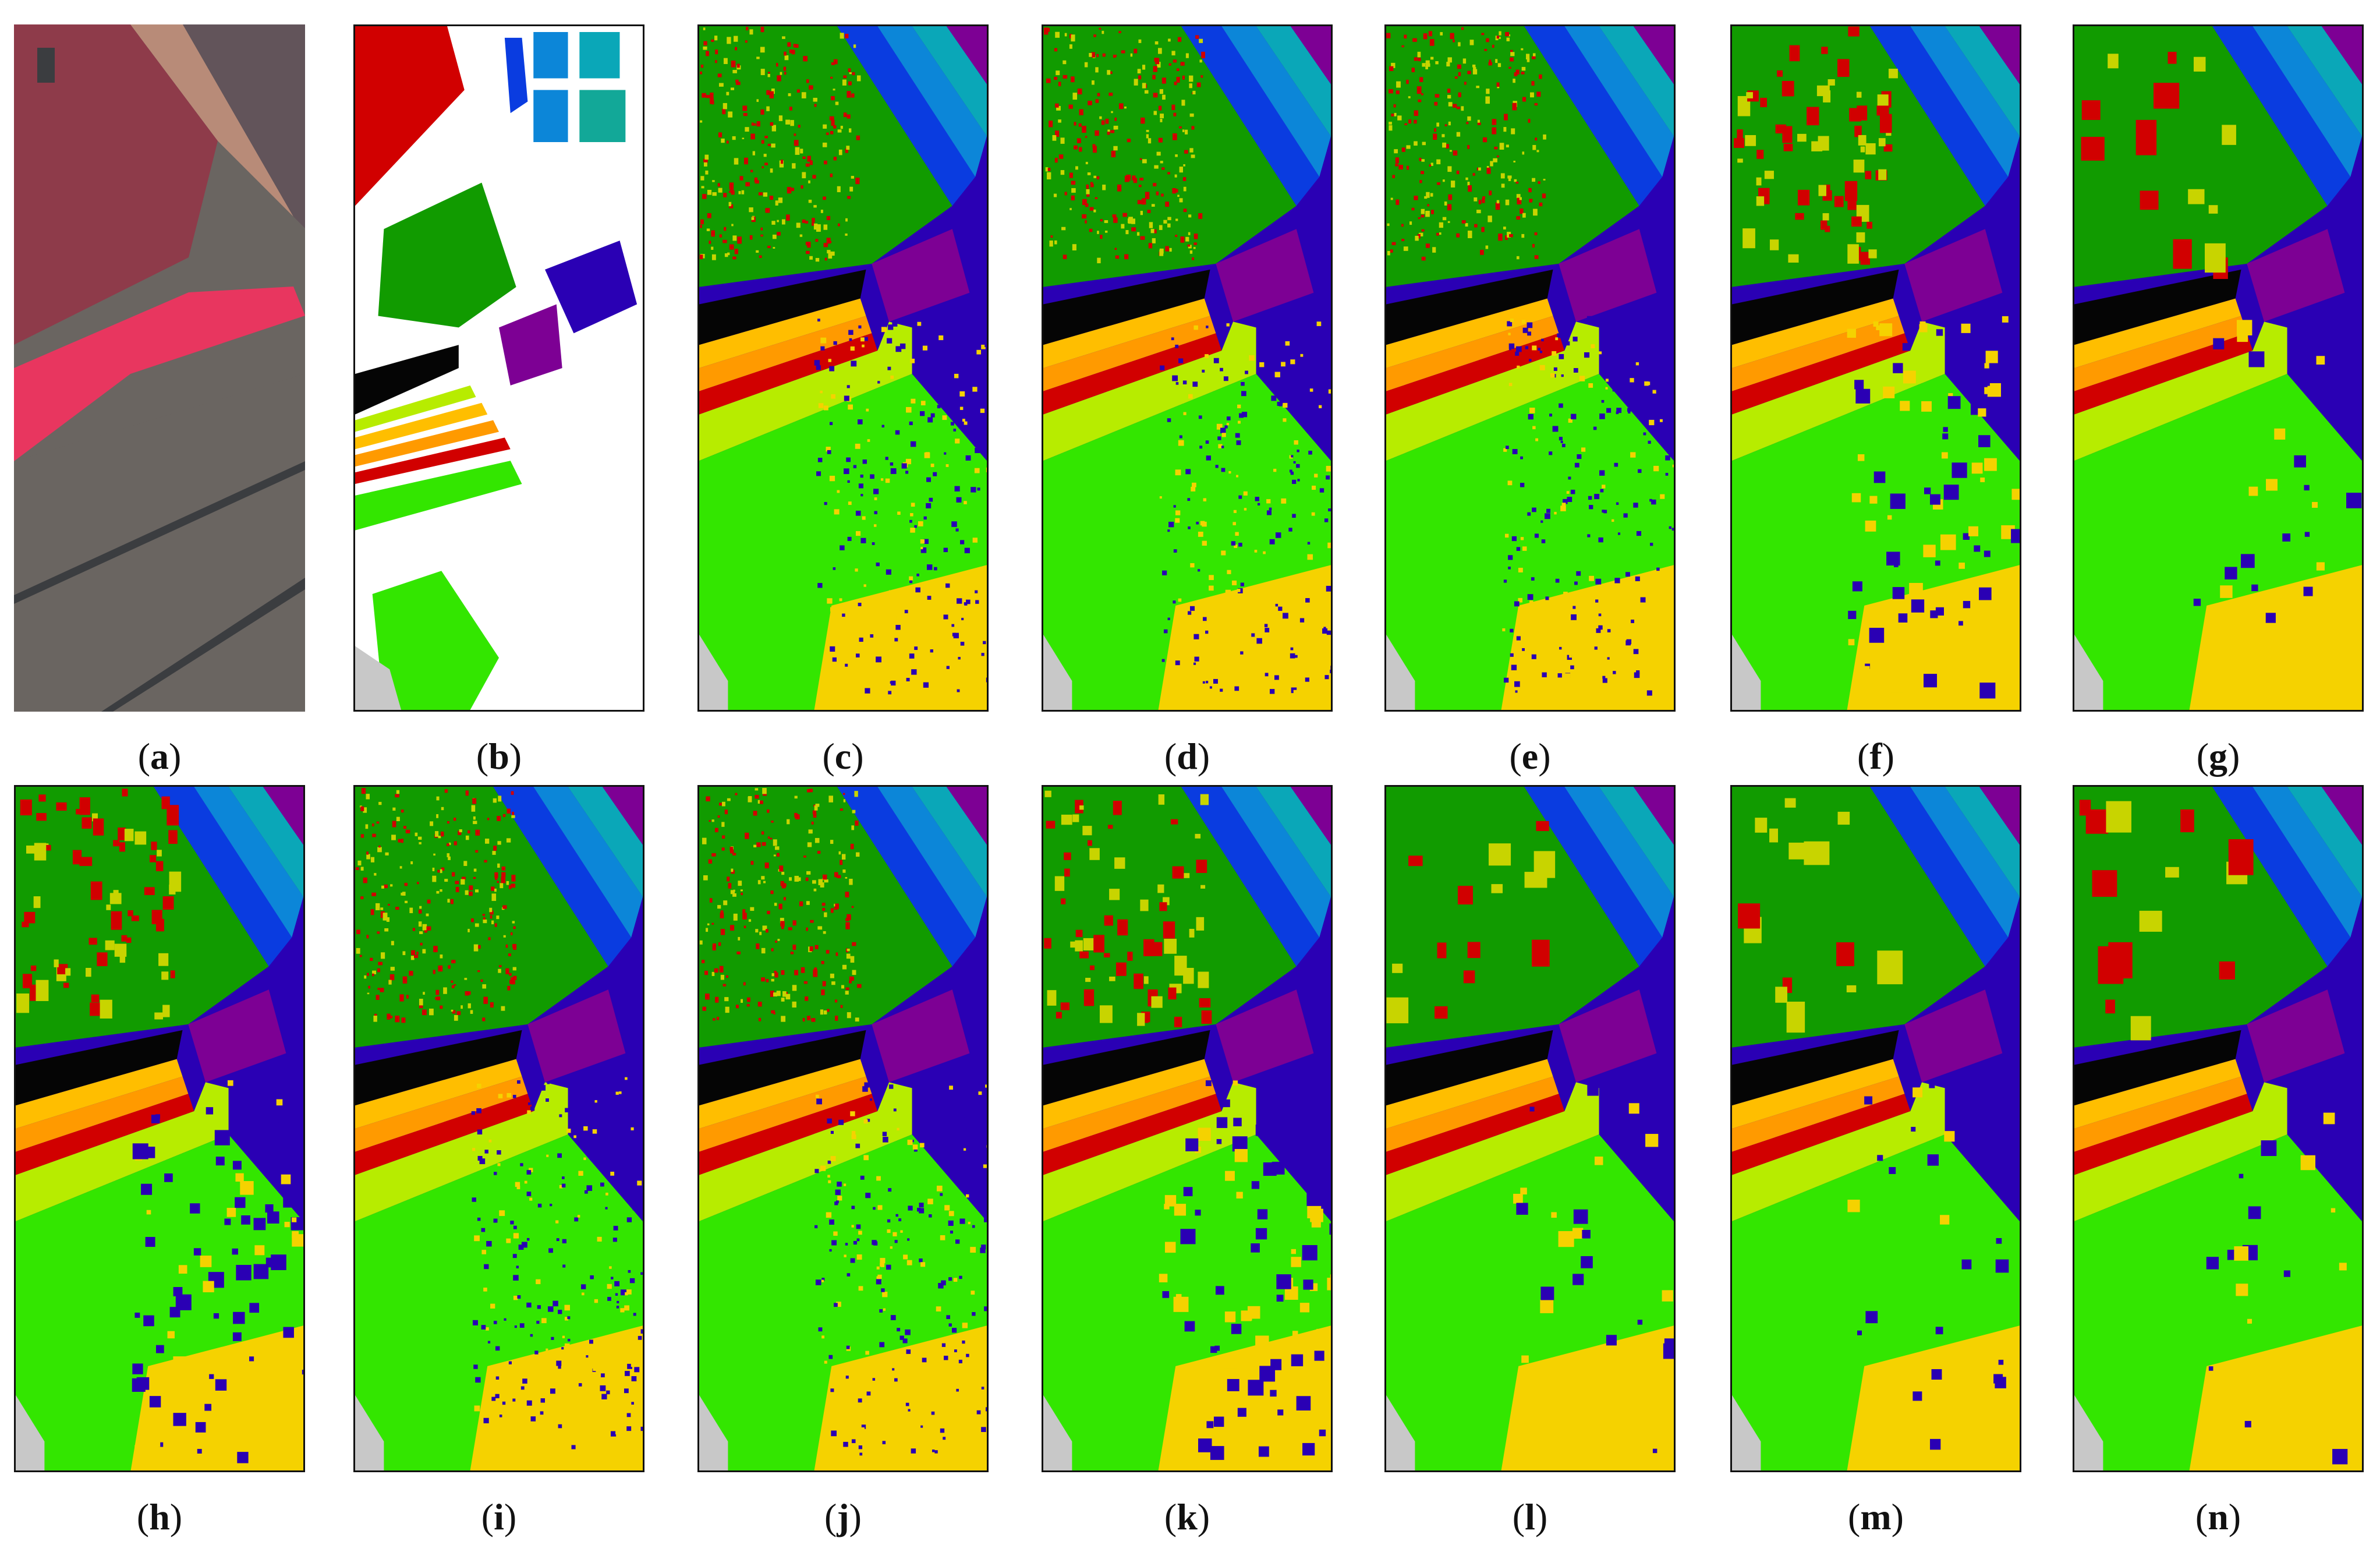 The width and height of the screenshot is (2380, 1545). I want to click on panel-g-noise, so click(2320, 360).